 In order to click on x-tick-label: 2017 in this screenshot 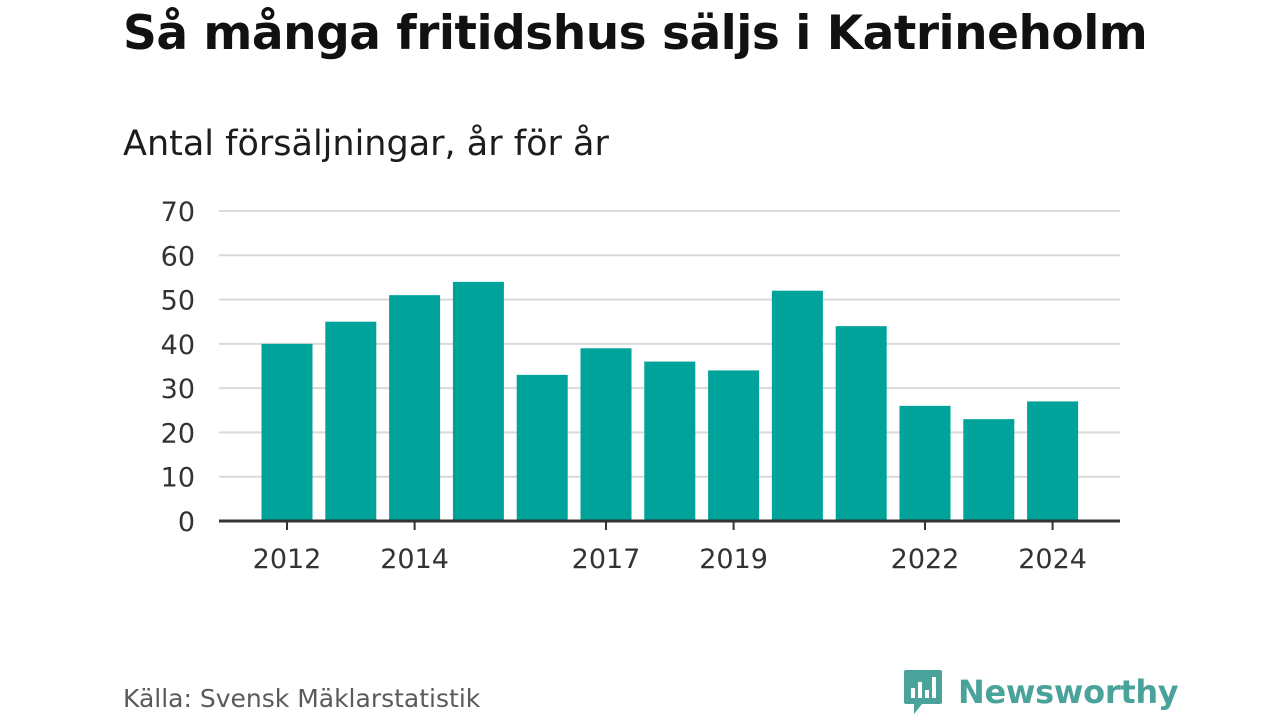, I will do `click(606, 559)`.